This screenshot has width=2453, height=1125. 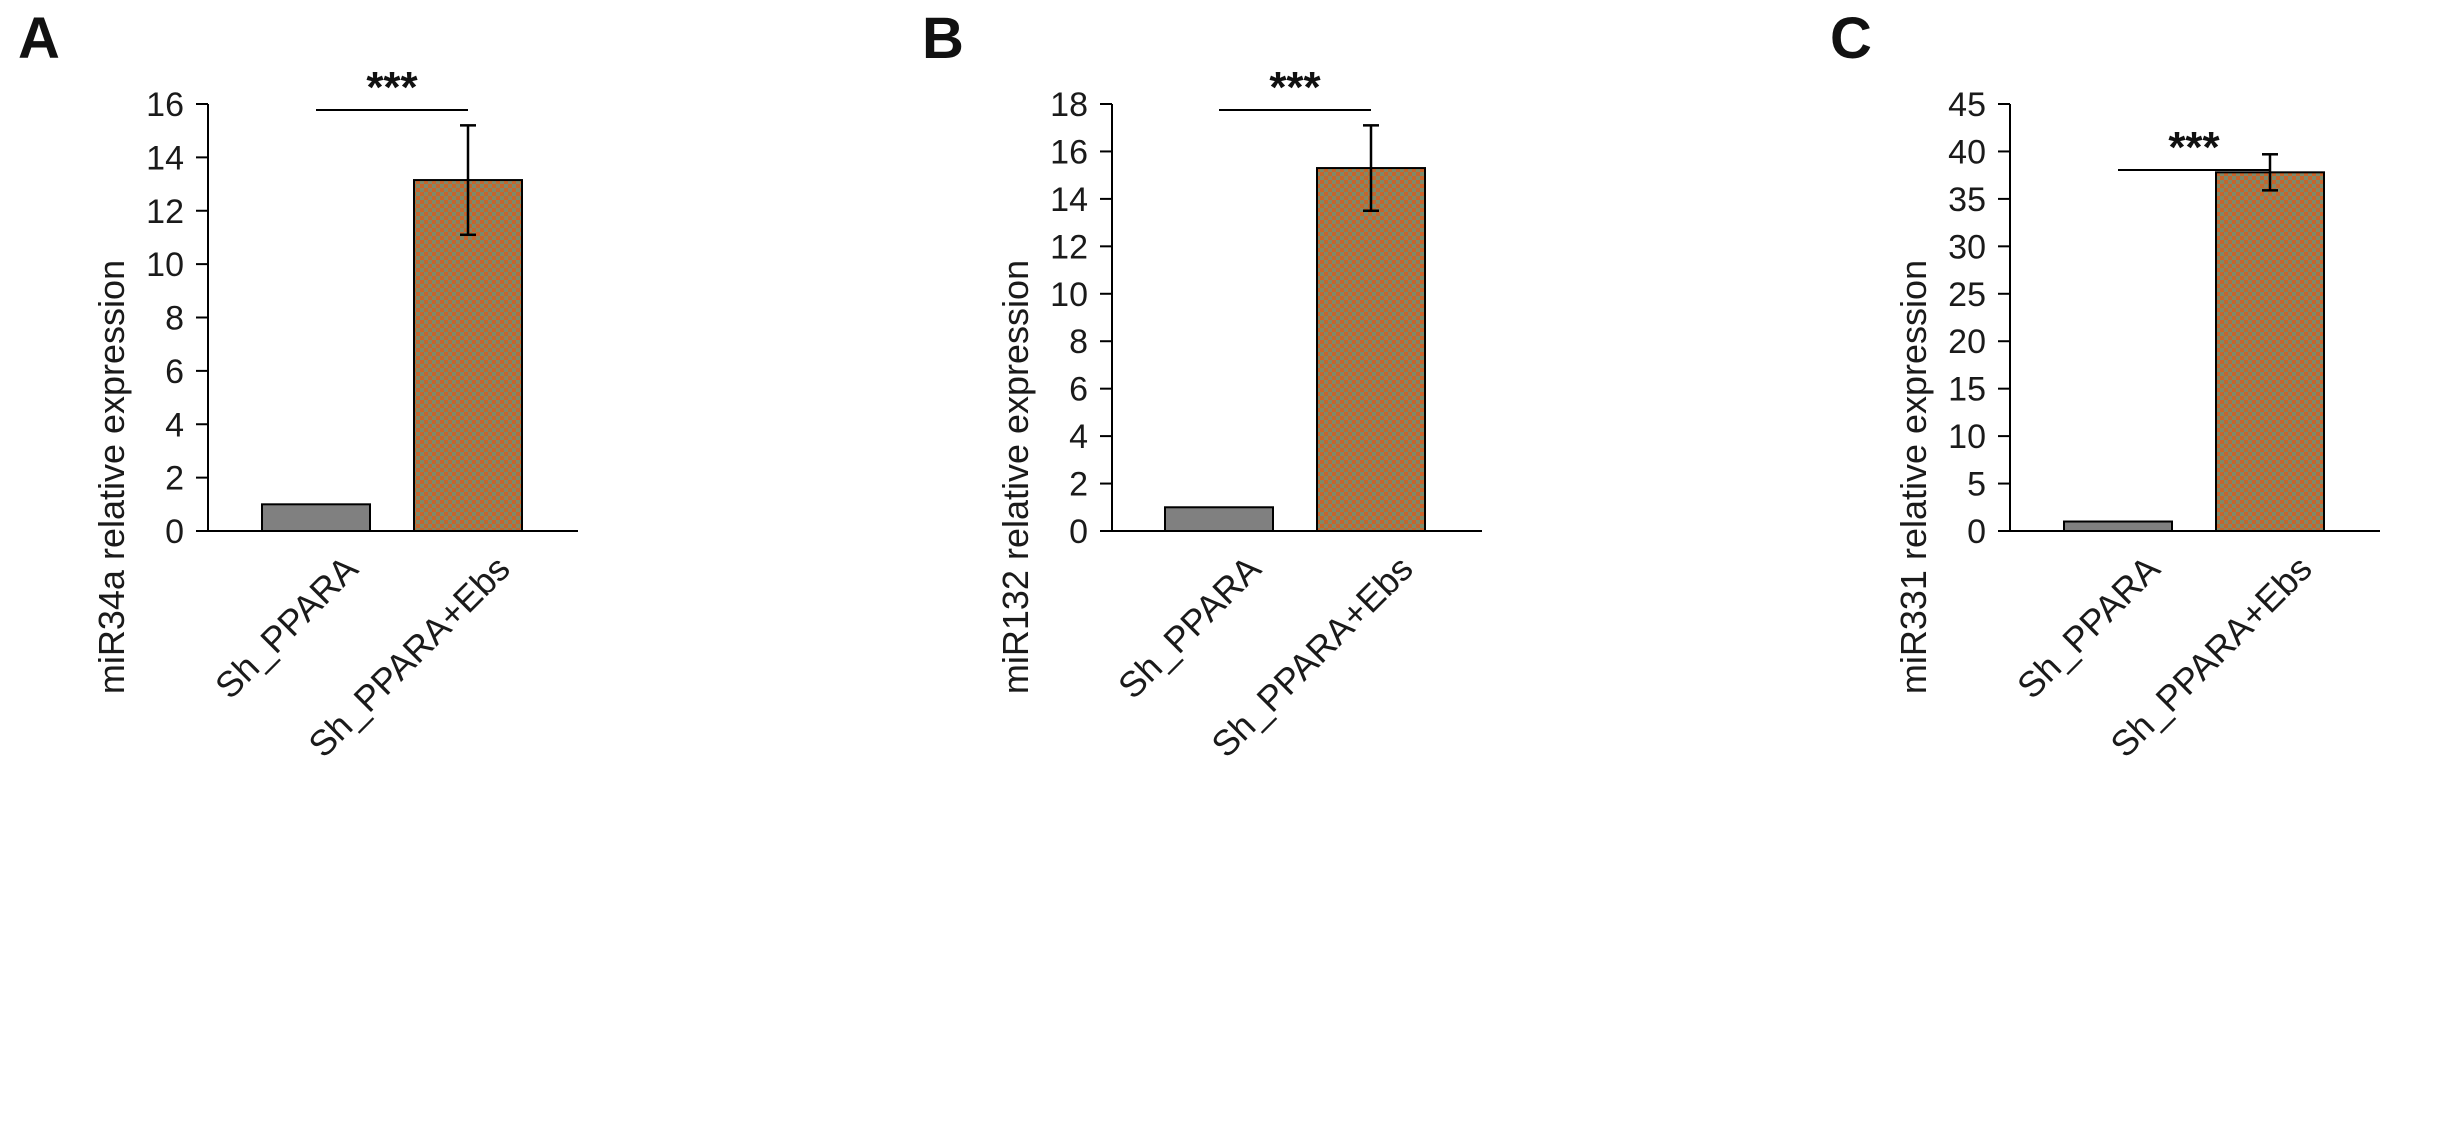 What do you see at coordinates (1976, 485) in the screenshot?
I see `y-tick-label-c-1: 5` at bounding box center [1976, 485].